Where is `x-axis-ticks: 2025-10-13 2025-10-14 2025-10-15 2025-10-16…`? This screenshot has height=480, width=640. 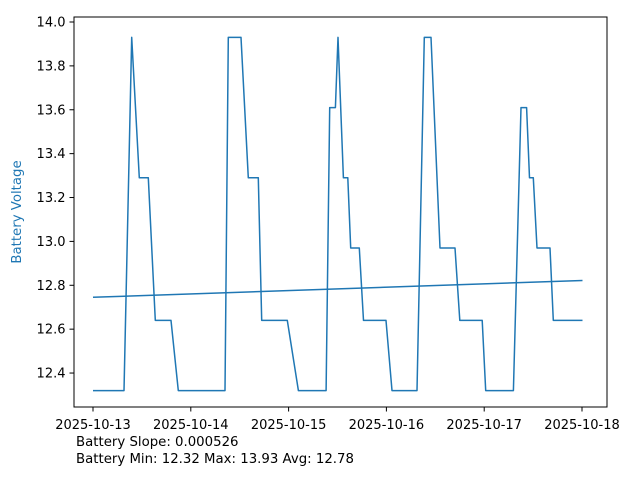 x-axis-ticks: 2025-10-13 2025-10-14 2025-10-15 2025-10-16… is located at coordinates (337, 420).